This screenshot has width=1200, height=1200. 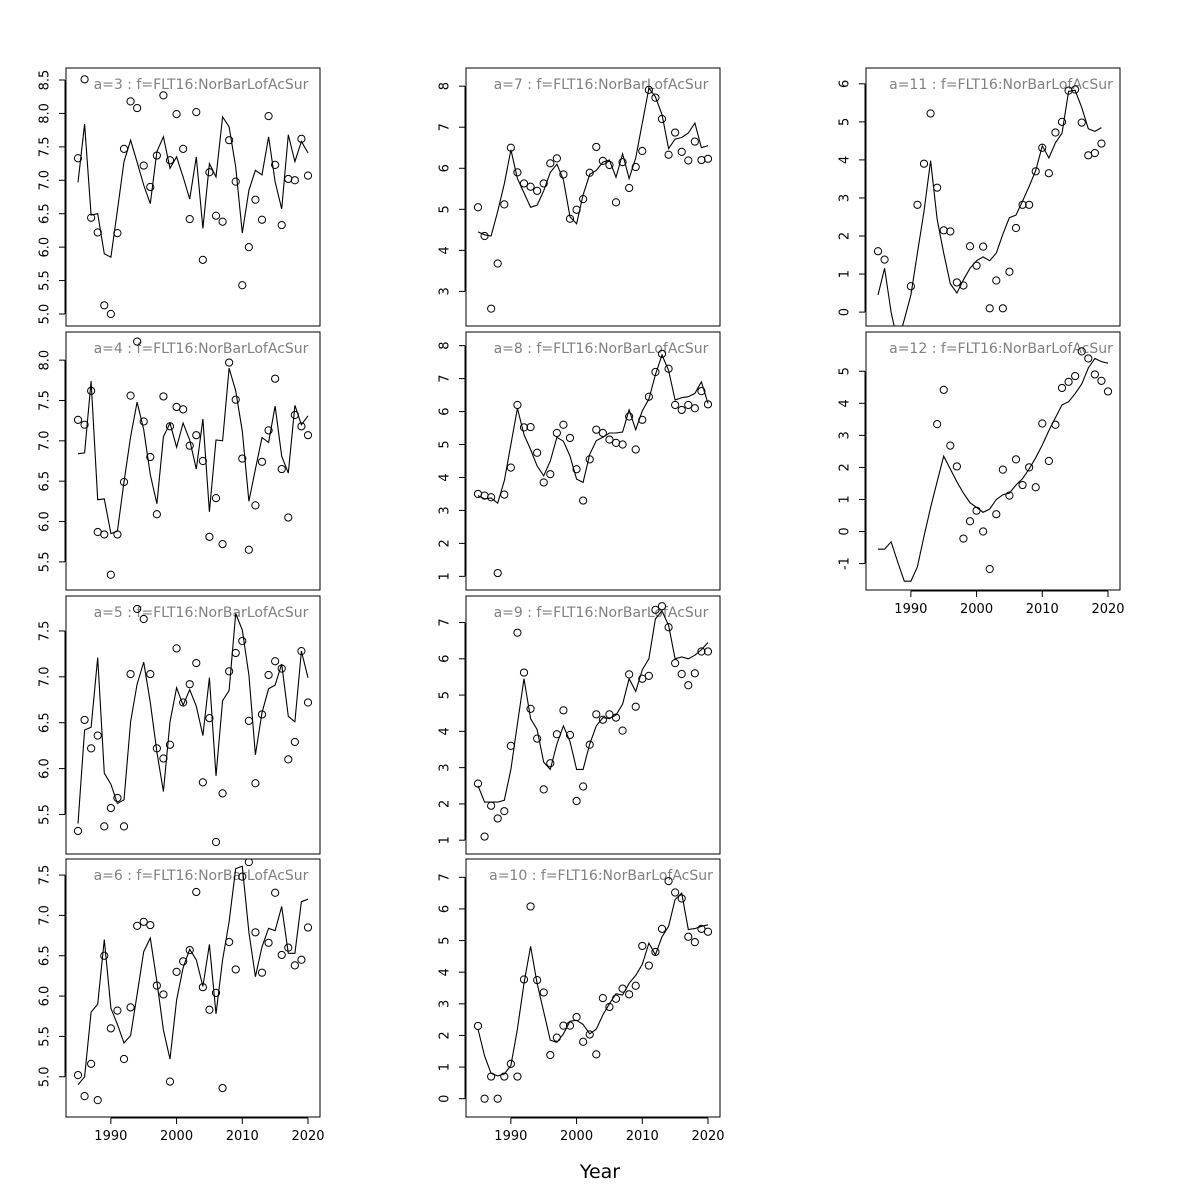 I want to click on y-tick-label: 7.0, so click(x=45, y=440).